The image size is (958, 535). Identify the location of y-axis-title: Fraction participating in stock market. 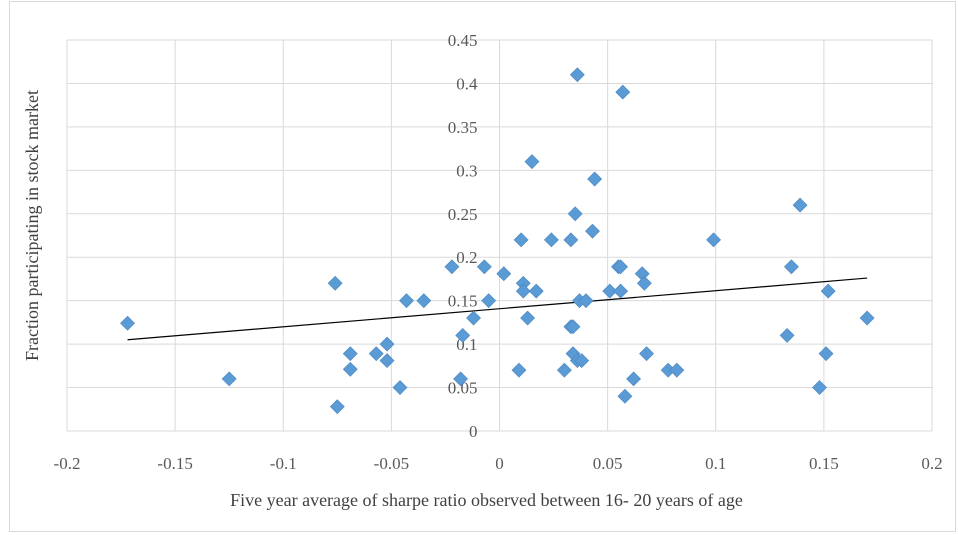
(32, 225).